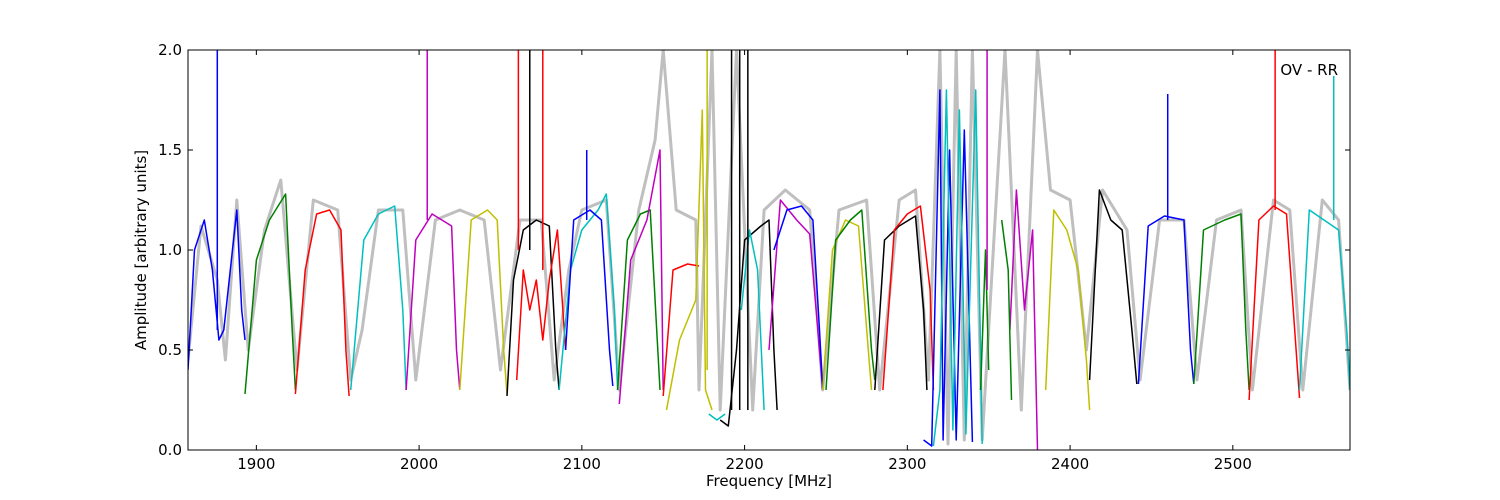 The height and width of the screenshot is (500, 1500). Describe the element at coordinates (419, 464) in the screenshot. I see `x-tick-label: 2000` at that location.